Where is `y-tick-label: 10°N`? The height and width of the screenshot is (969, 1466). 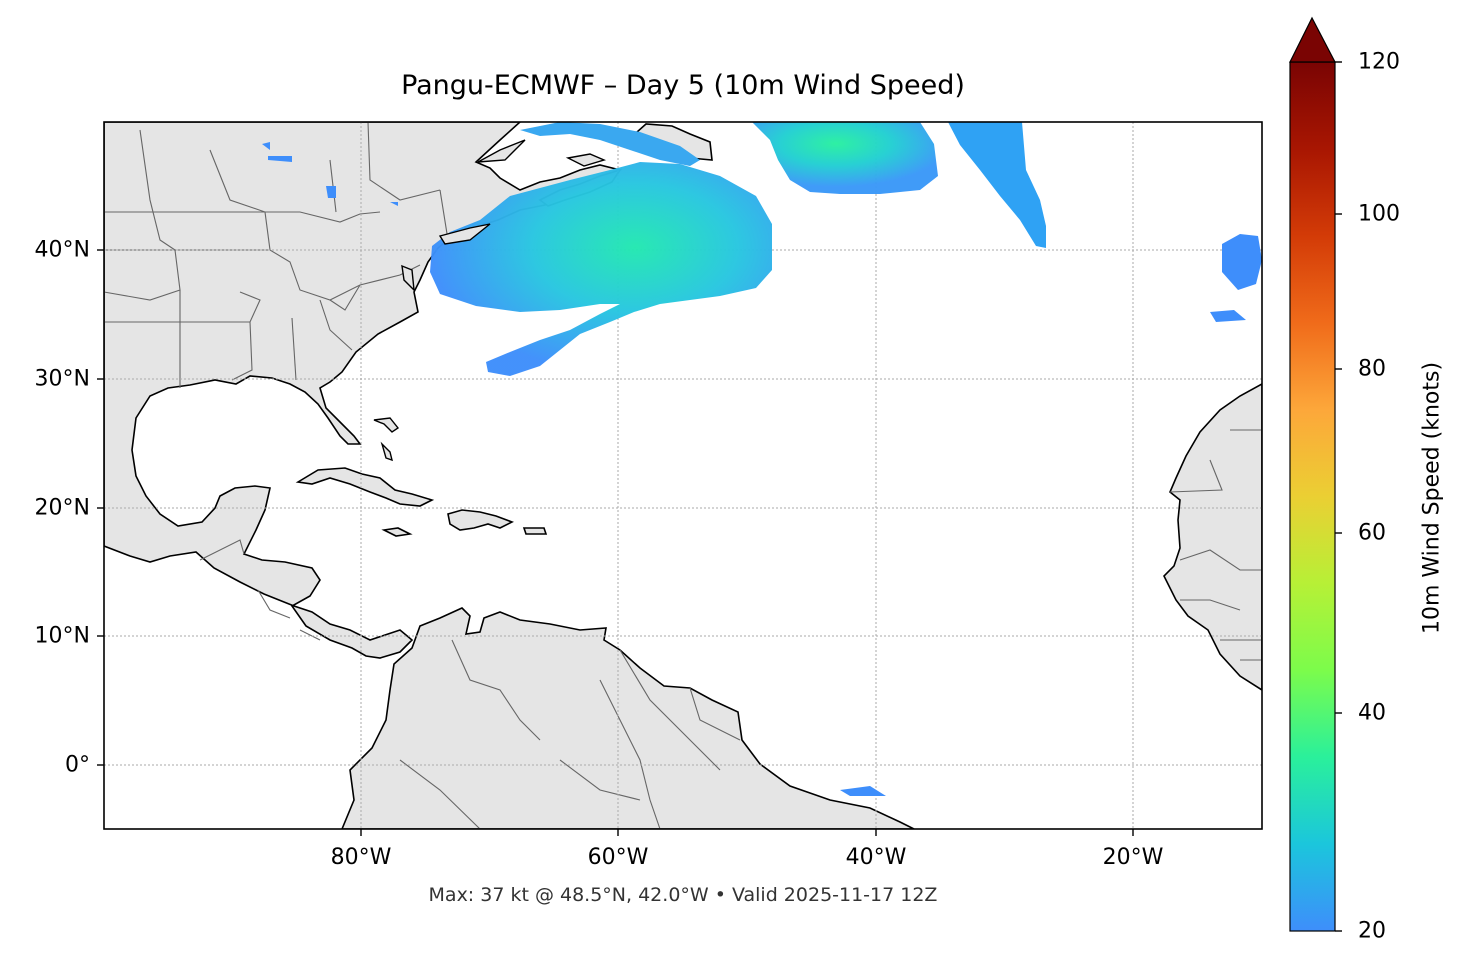 y-tick-label: 10°N is located at coordinates (62, 636).